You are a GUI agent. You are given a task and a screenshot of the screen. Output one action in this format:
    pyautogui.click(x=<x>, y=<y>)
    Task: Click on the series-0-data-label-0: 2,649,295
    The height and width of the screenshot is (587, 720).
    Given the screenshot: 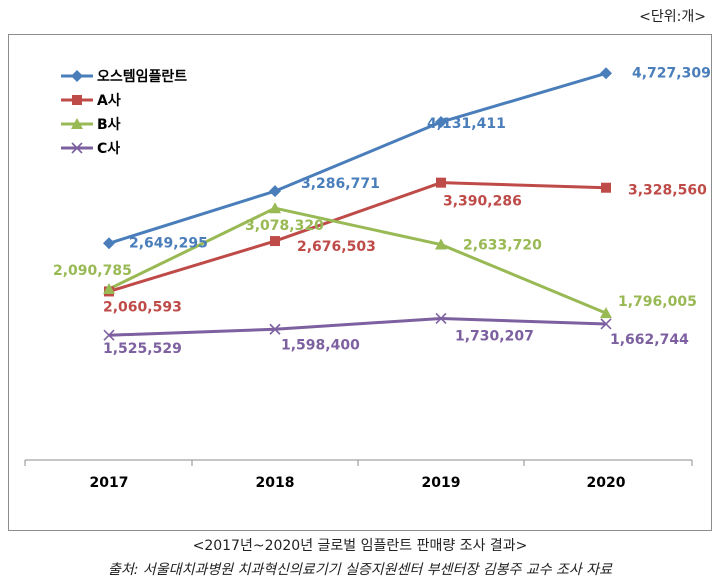 What is the action you would take?
    pyautogui.click(x=168, y=243)
    